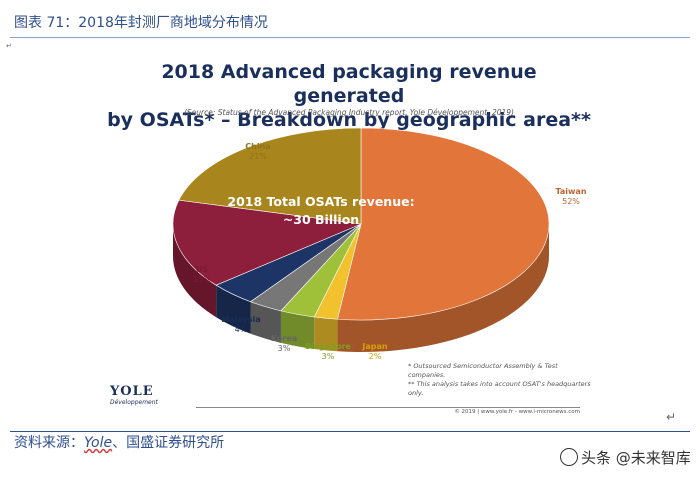 The height and width of the screenshot is (479, 700). I want to click on slice-value-japan: 2%, so click(375, 356).